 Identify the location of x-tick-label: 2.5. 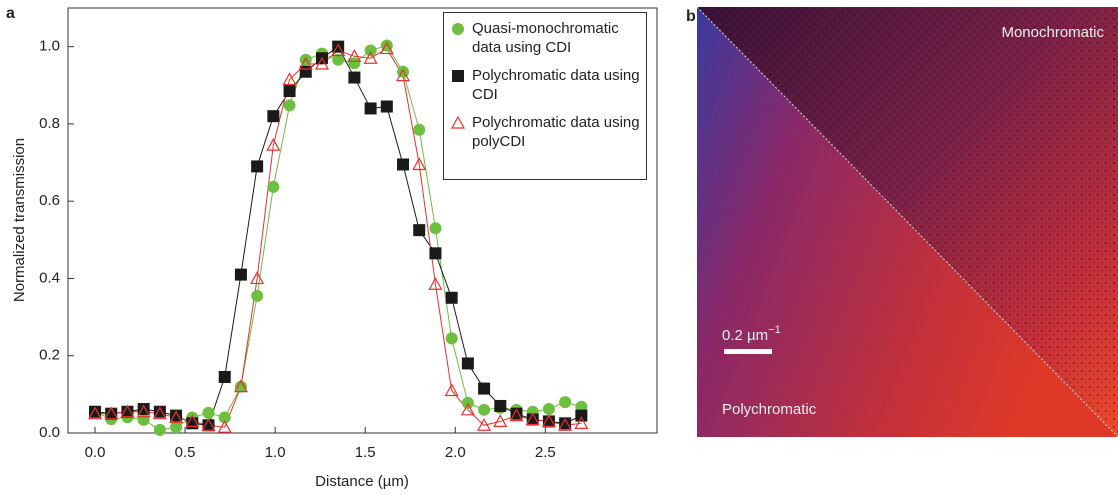
(545, 452).